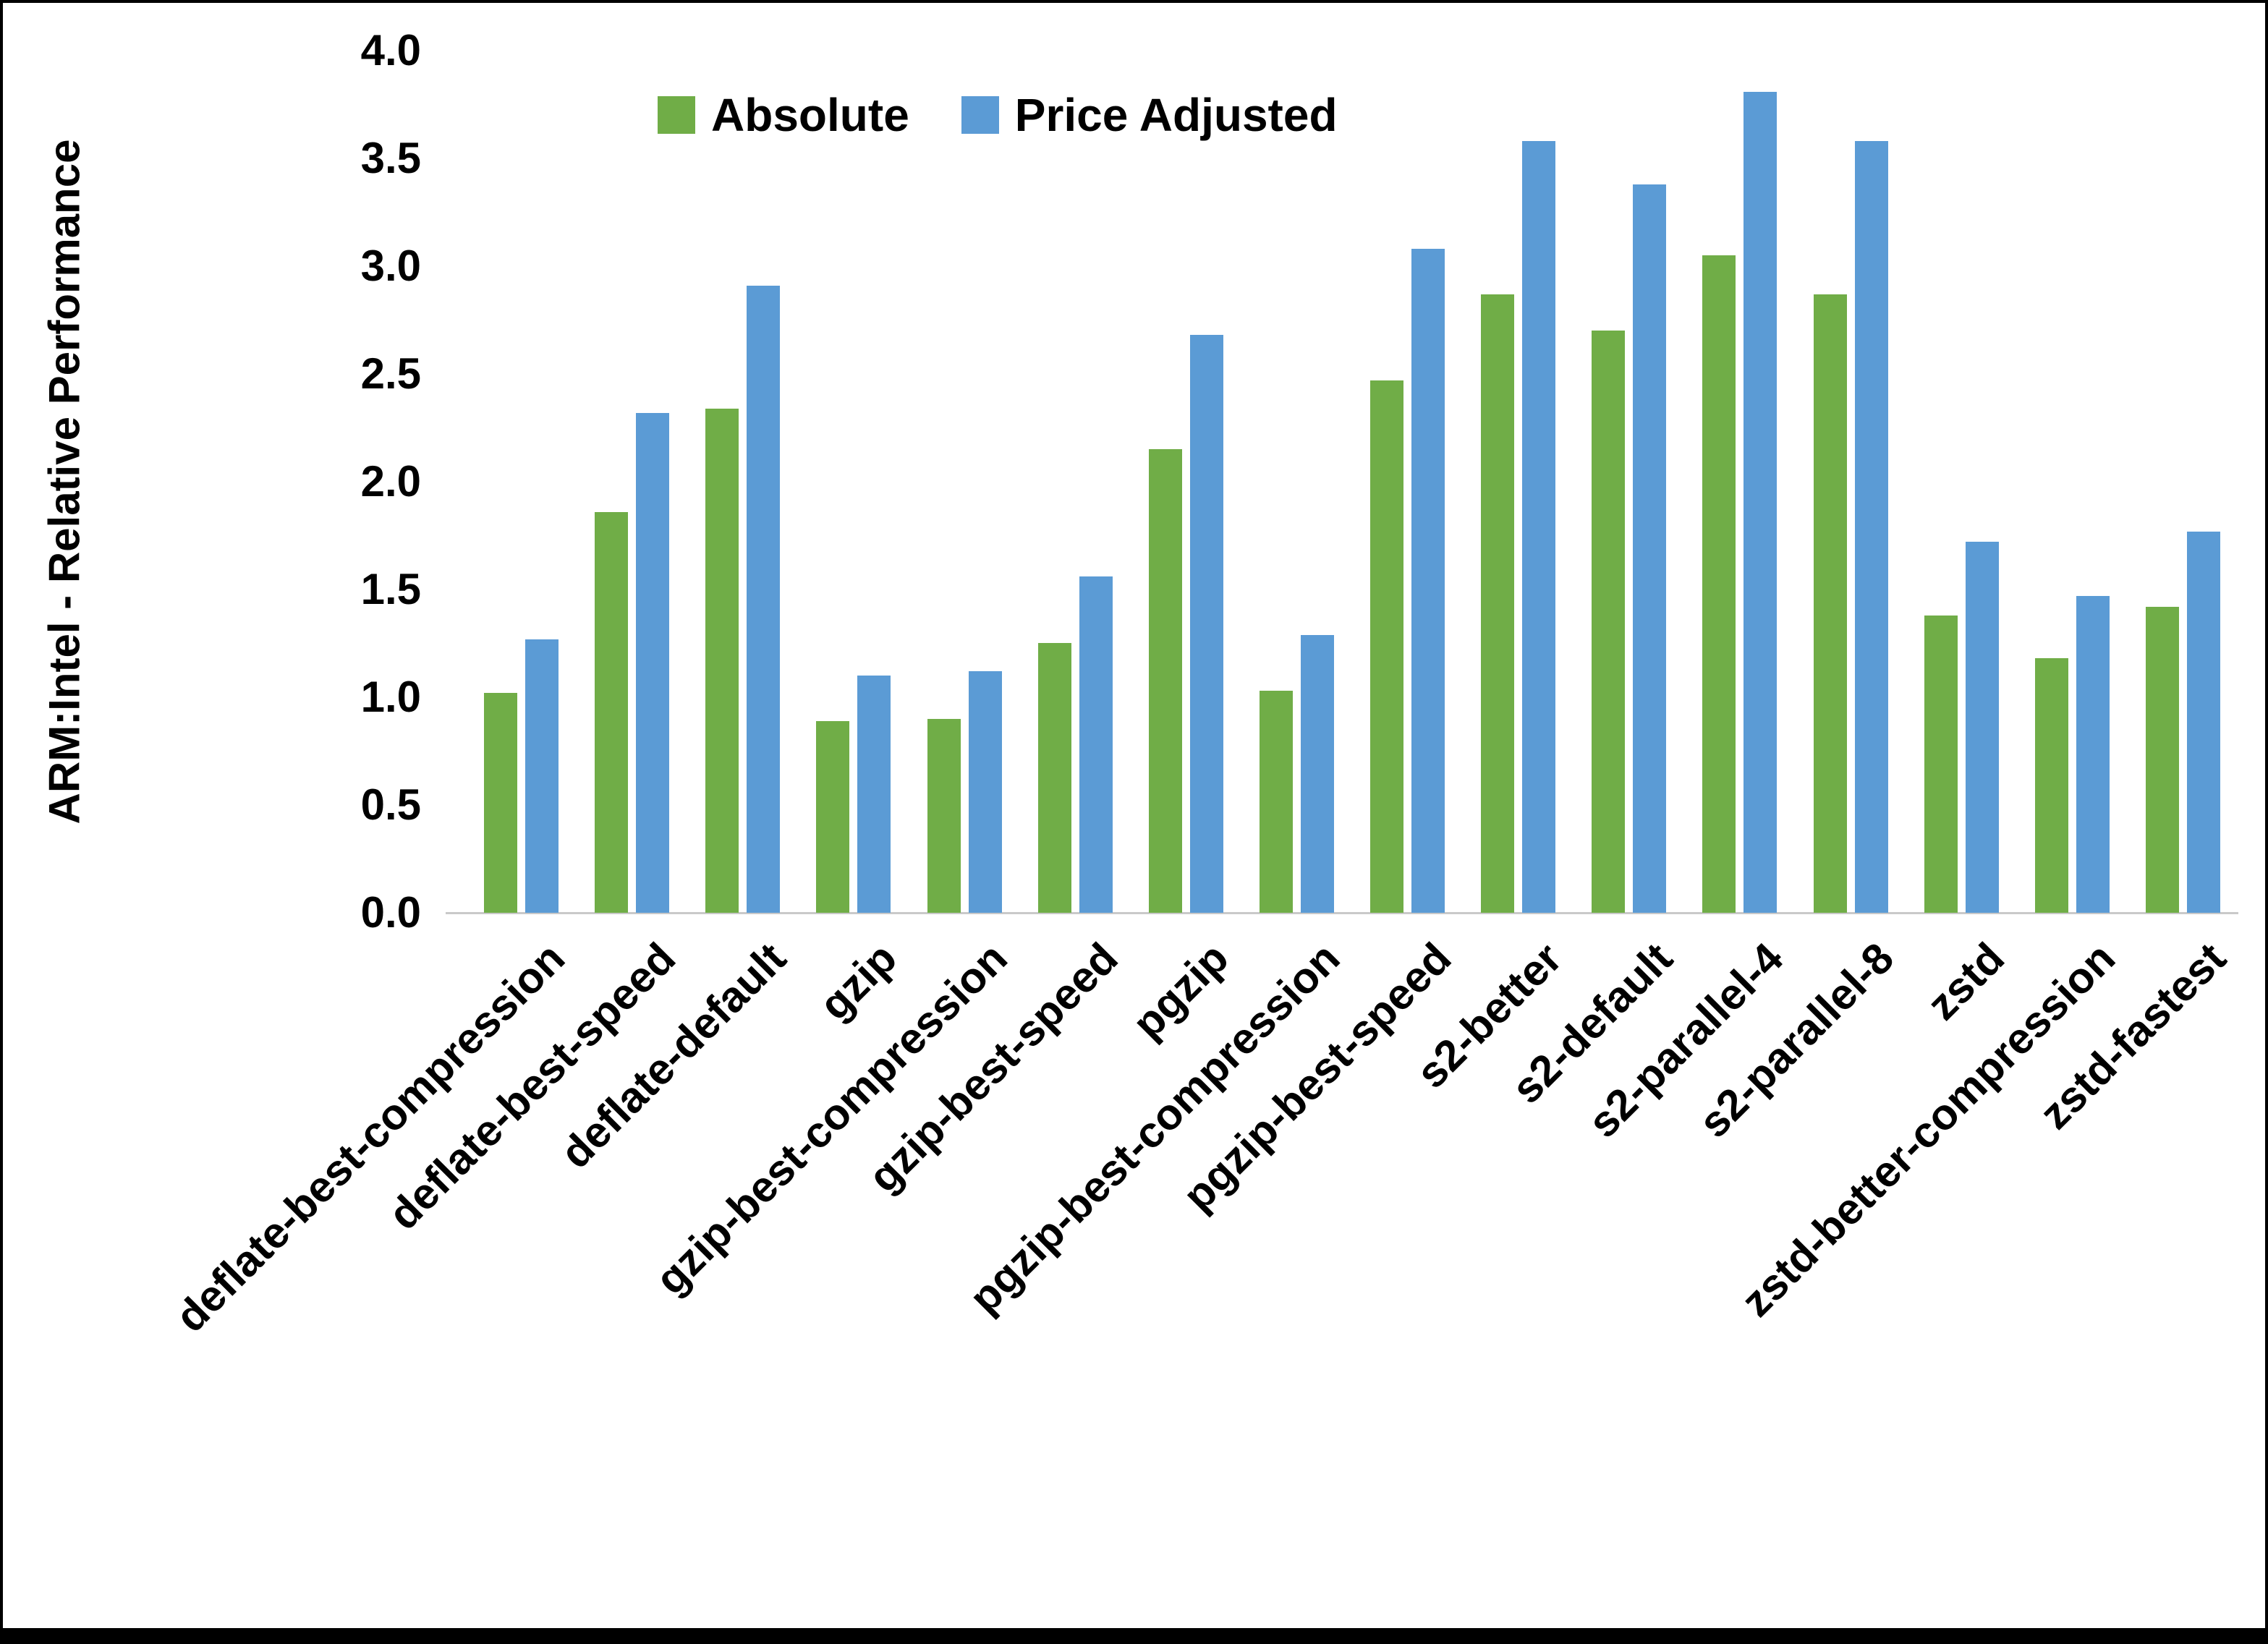  What do you see at coordinates (1497, 603) in the screenshot?
I see `bar-absolute-s2-better` at bounding box center [1497, 603].